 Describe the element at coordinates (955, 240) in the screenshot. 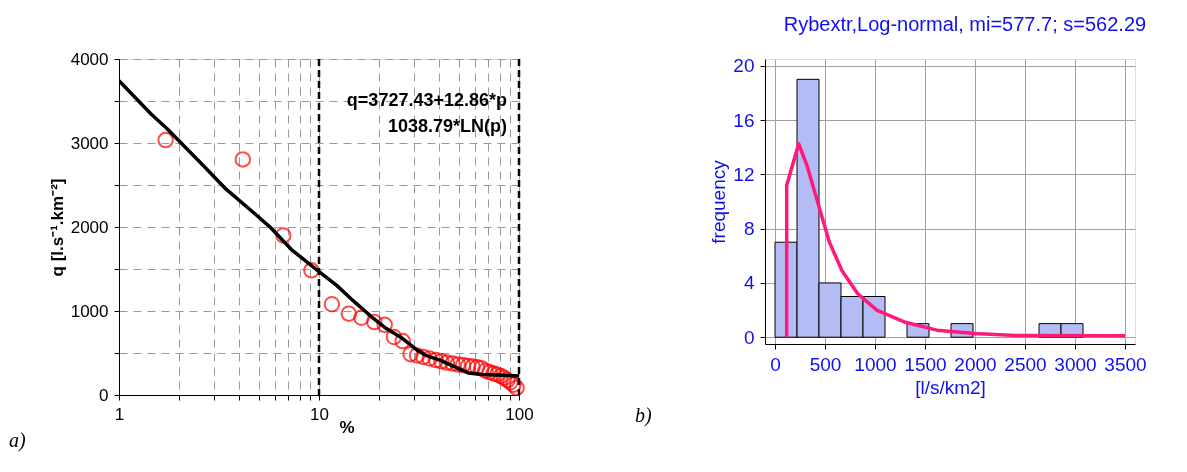

I see `line-series` at that location.